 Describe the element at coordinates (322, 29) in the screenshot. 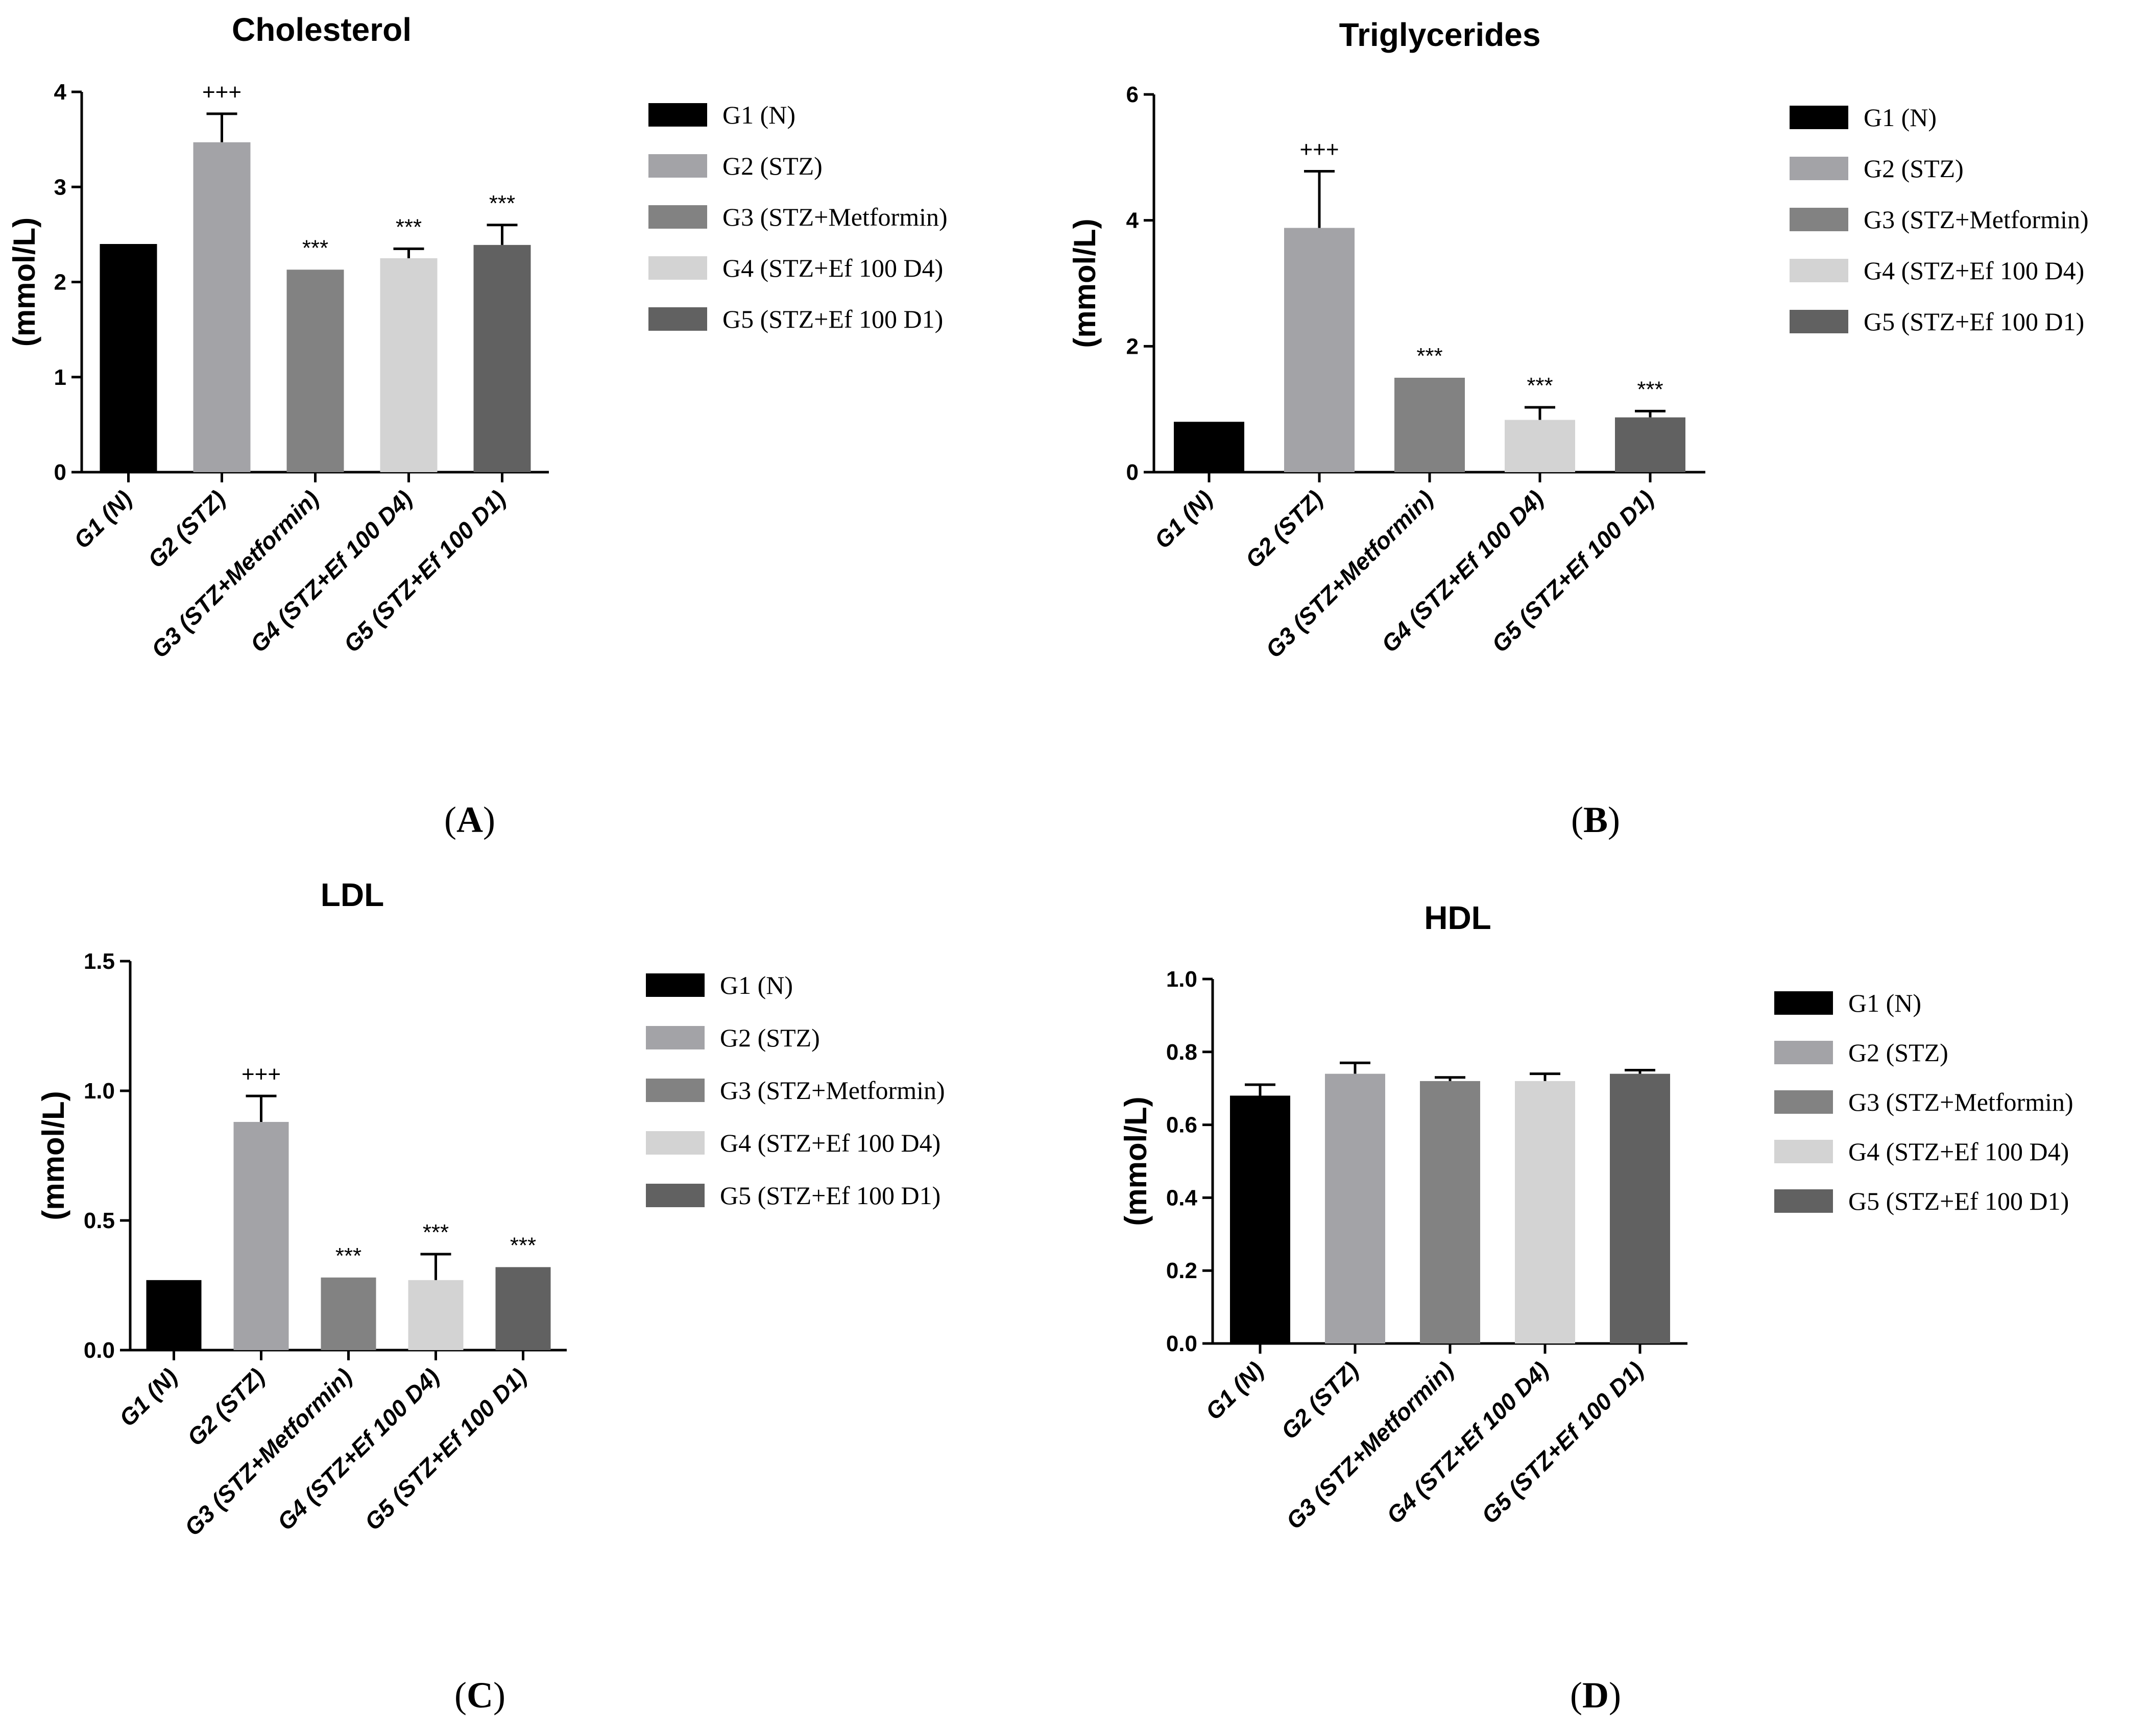

I see `chart-title: Cholesterol` at that location.